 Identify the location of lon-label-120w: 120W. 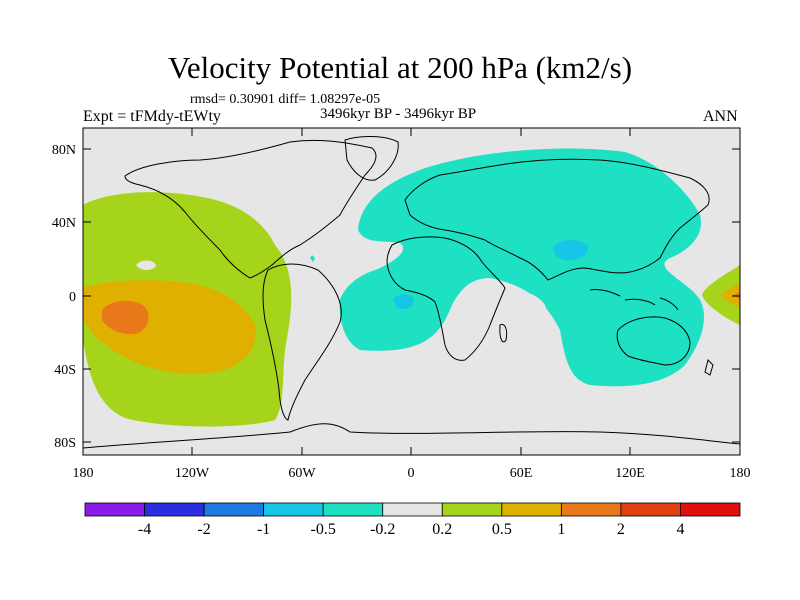
(192, 473).